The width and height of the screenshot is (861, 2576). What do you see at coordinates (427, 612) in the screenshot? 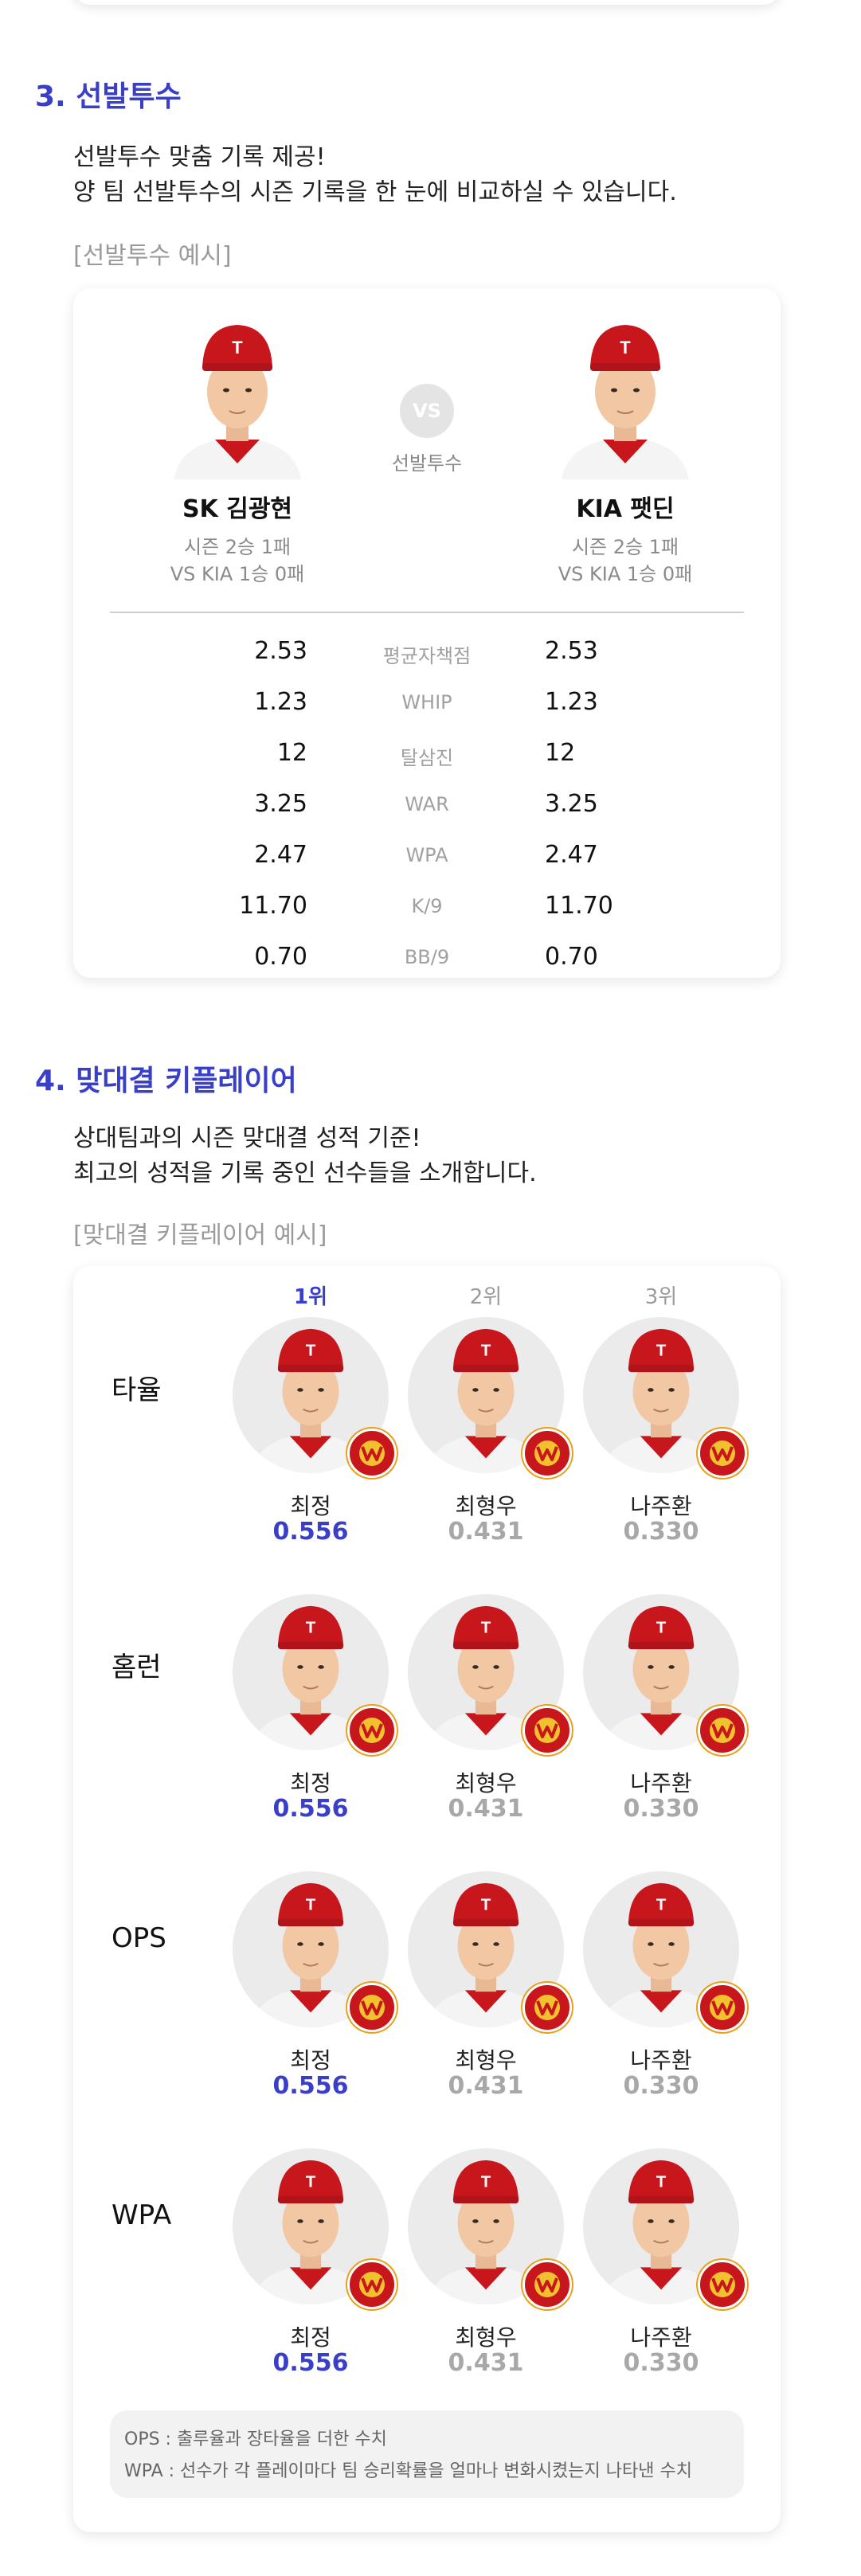
I see `divider` at bounding box center [427, 612].